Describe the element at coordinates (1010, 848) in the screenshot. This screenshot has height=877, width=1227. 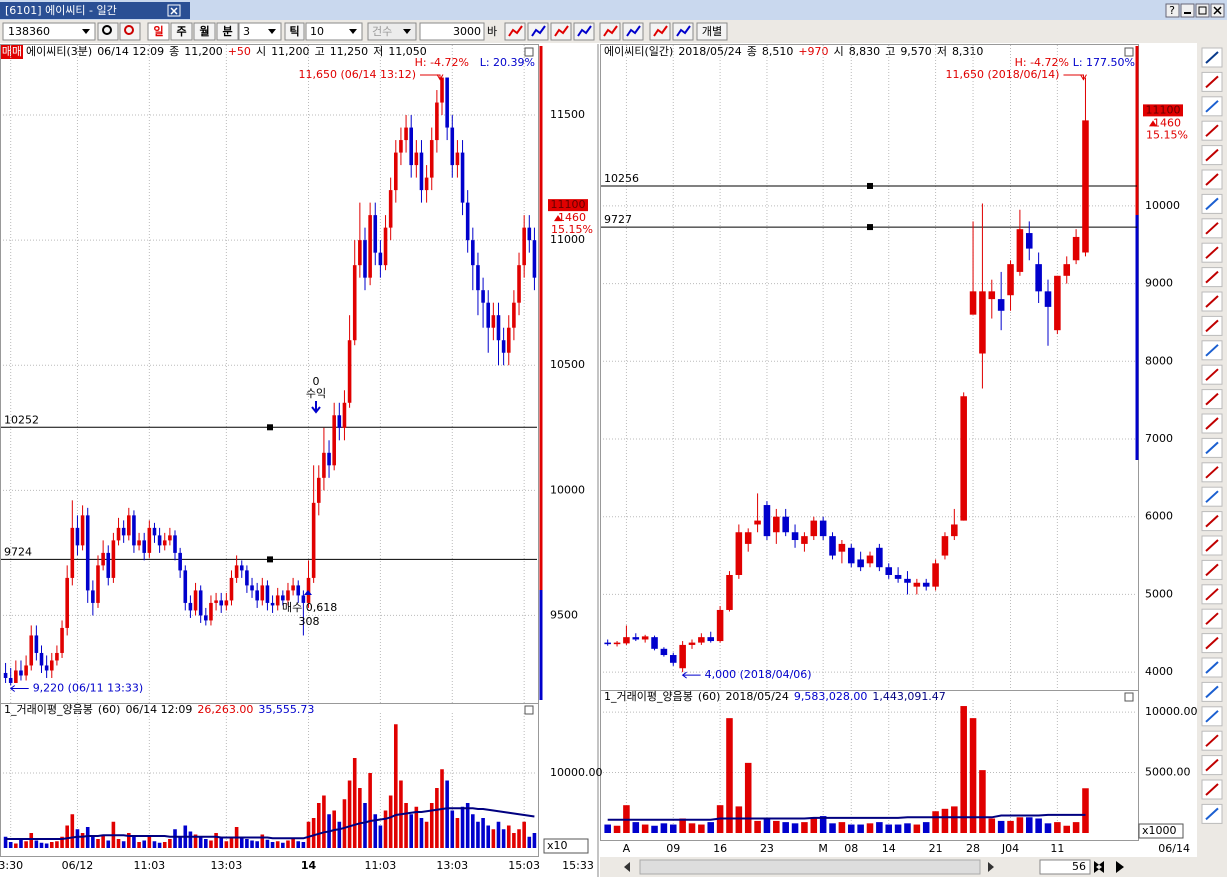
I see `x-tick-label: J04` at that location.